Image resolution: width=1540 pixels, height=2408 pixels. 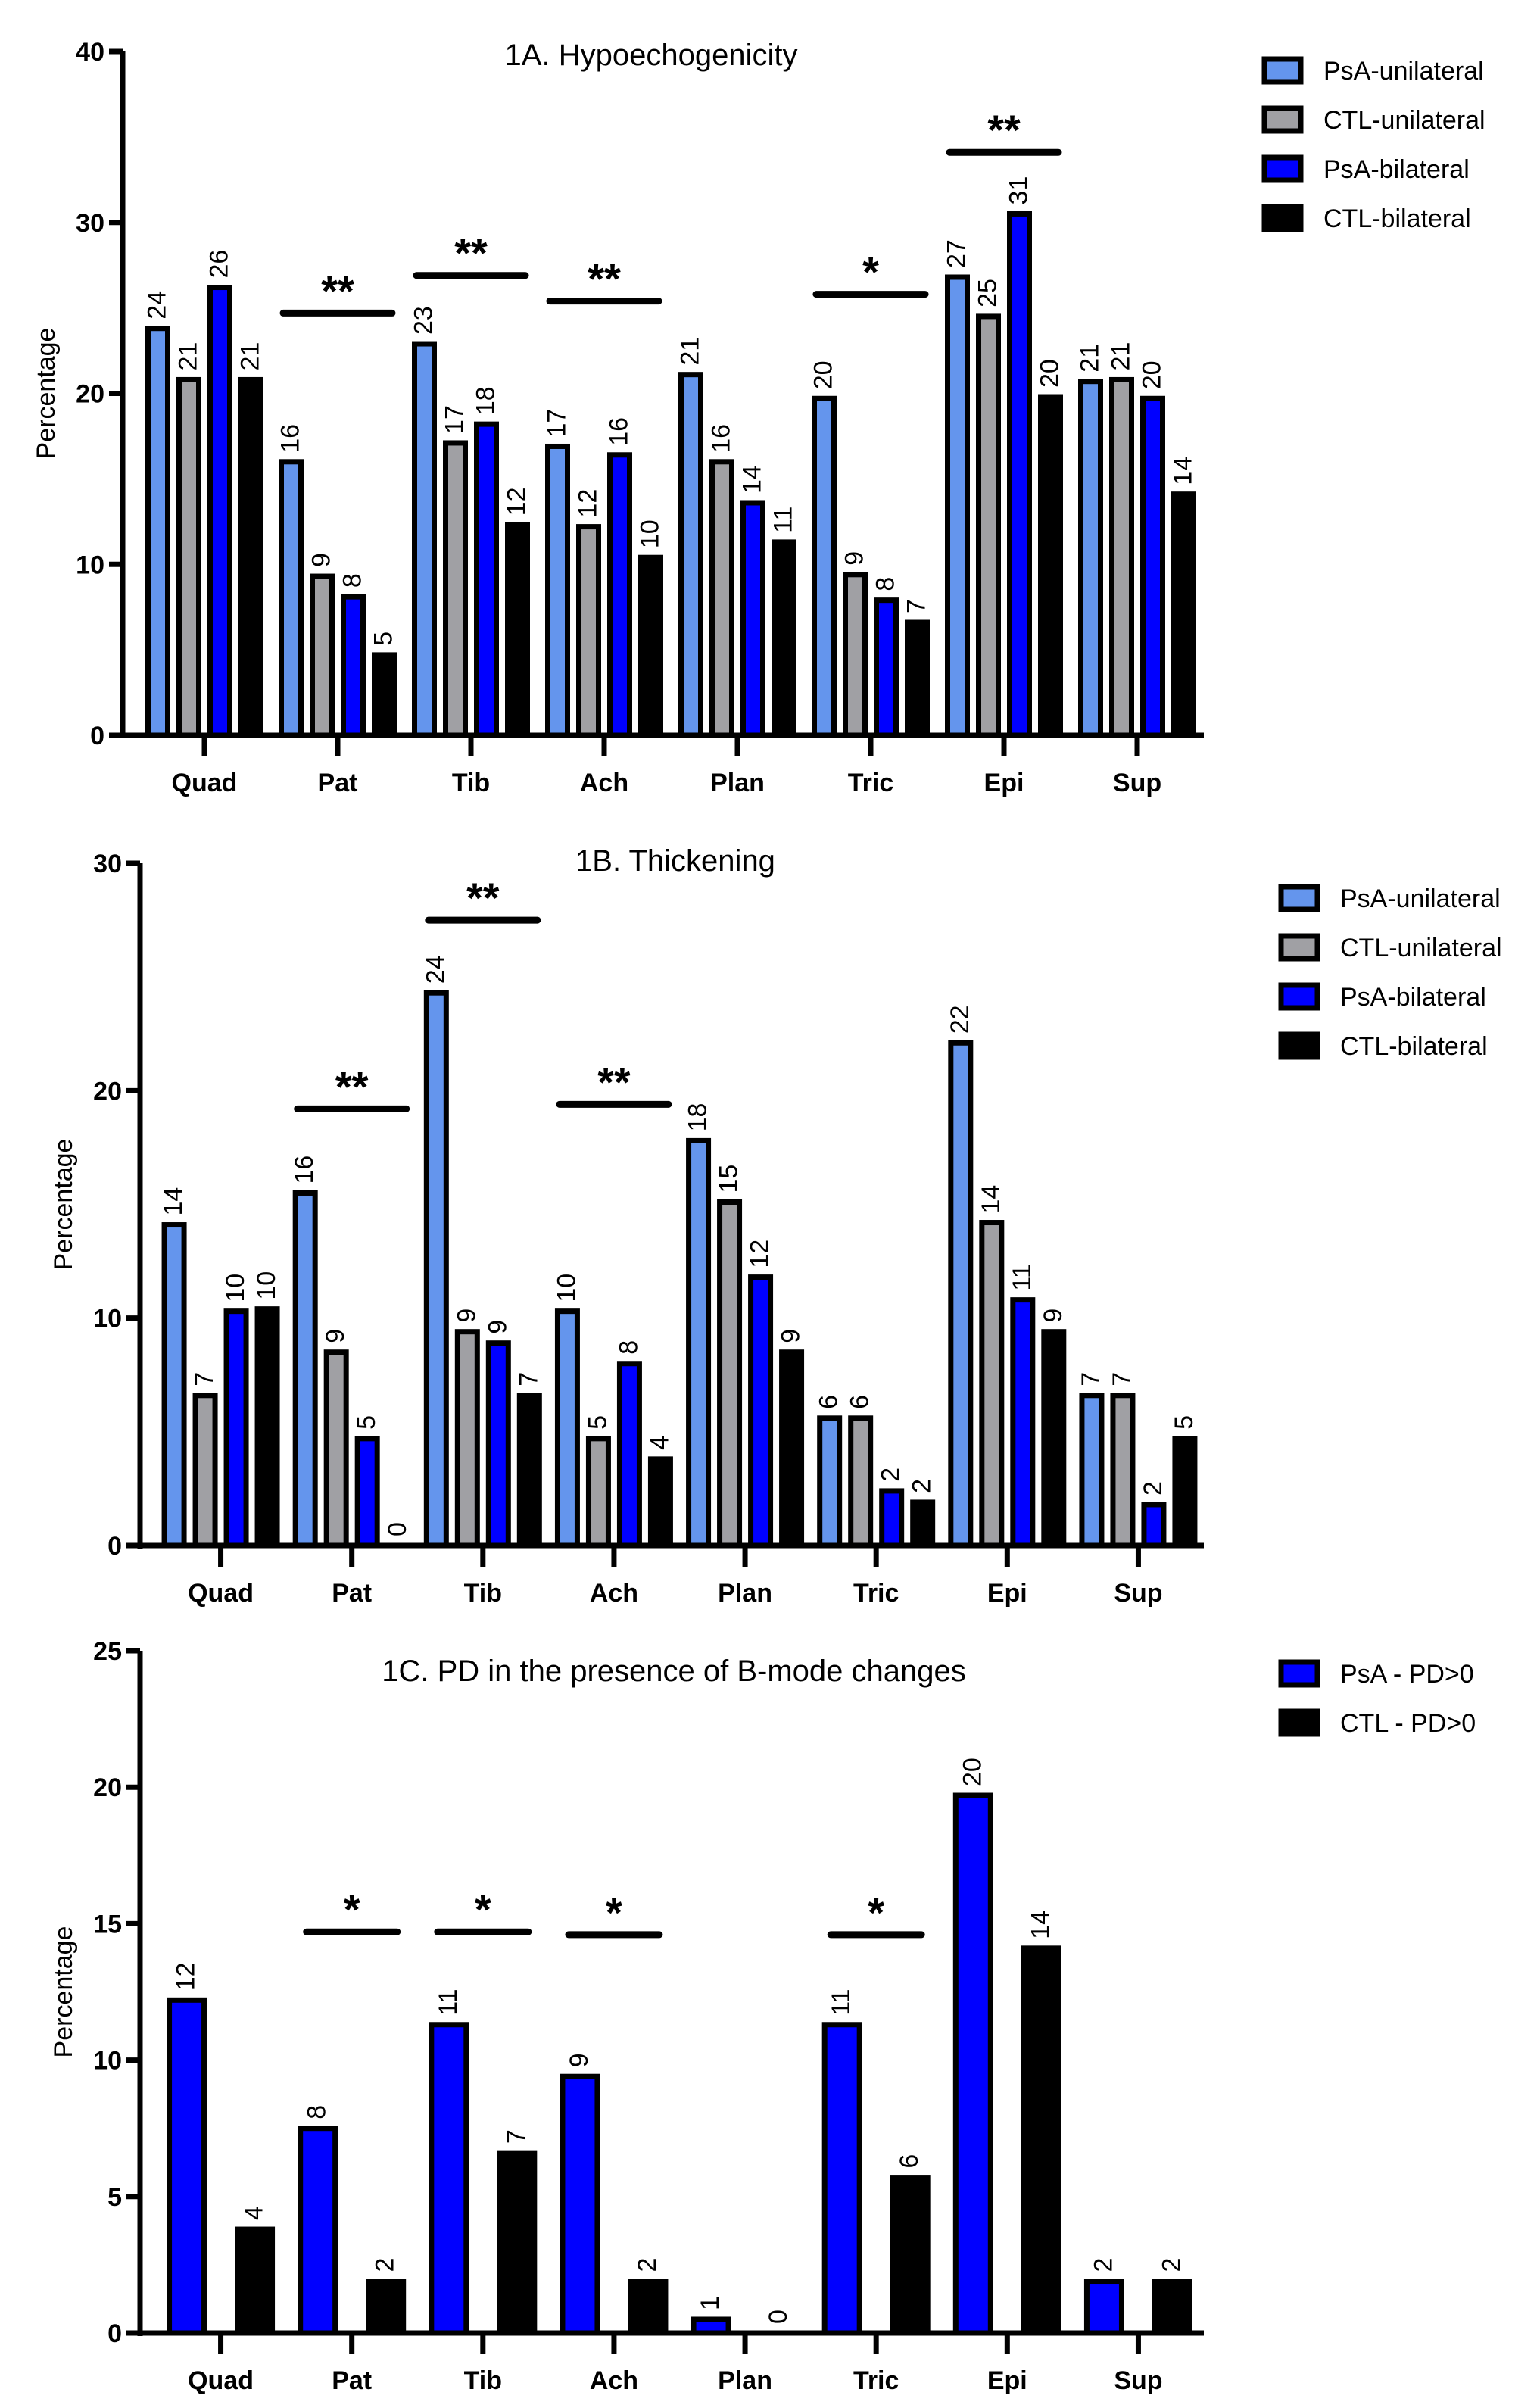 I want to click on chart-title: 1B. Thickening, so click(x=675, y=861).